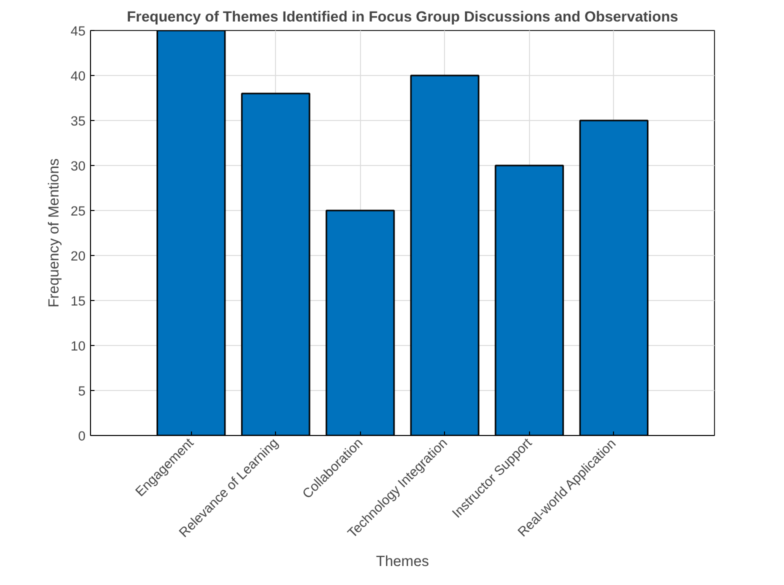 The width and height of the screenshot is (784, 585). I want to click on y-tick-label: 35, so click(78, 121).